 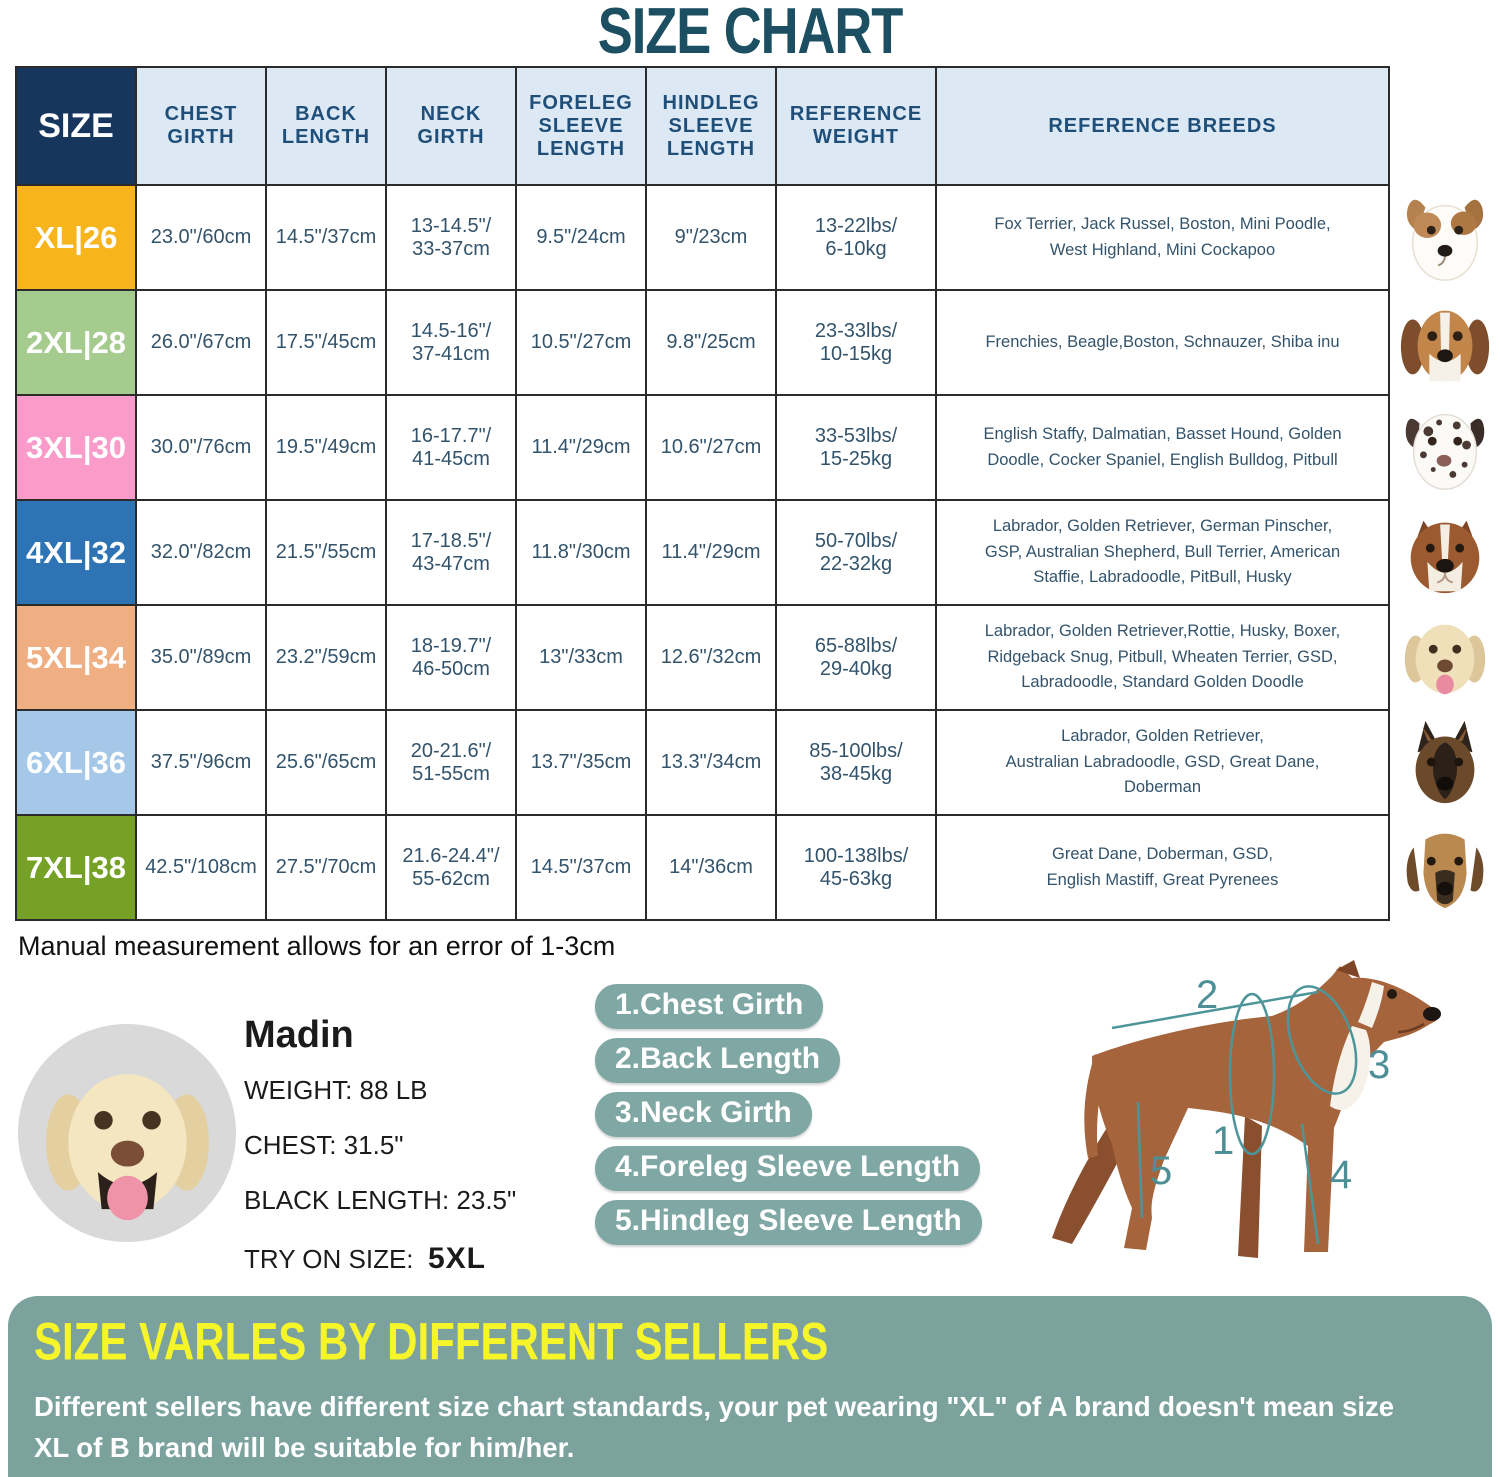 I want to click on hindleg-sleeve-value: 9.8"/25cm, so click(x=711, y=342).